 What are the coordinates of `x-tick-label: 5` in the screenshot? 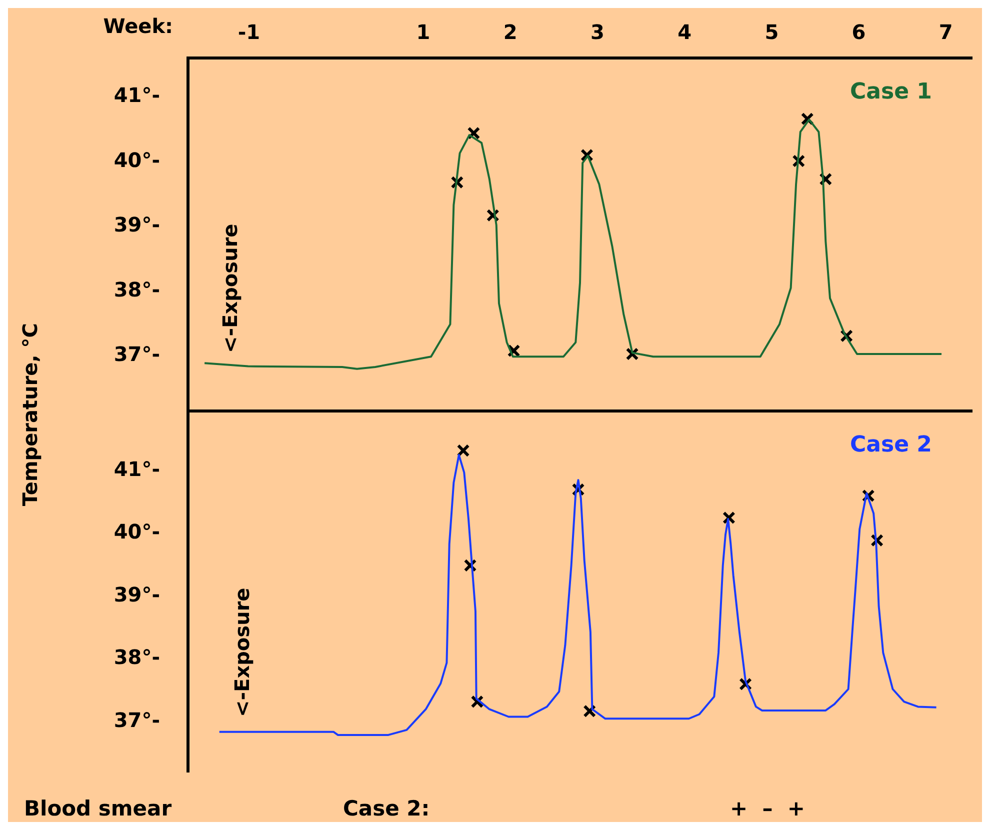 It's located at (771, 32).